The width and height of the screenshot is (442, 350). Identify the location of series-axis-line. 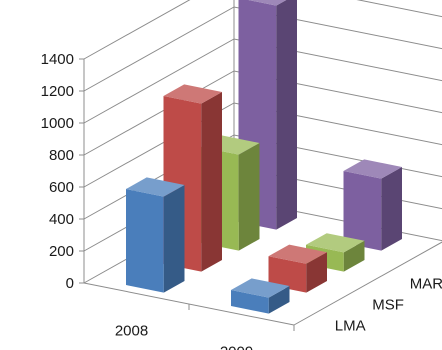
(367, 283).